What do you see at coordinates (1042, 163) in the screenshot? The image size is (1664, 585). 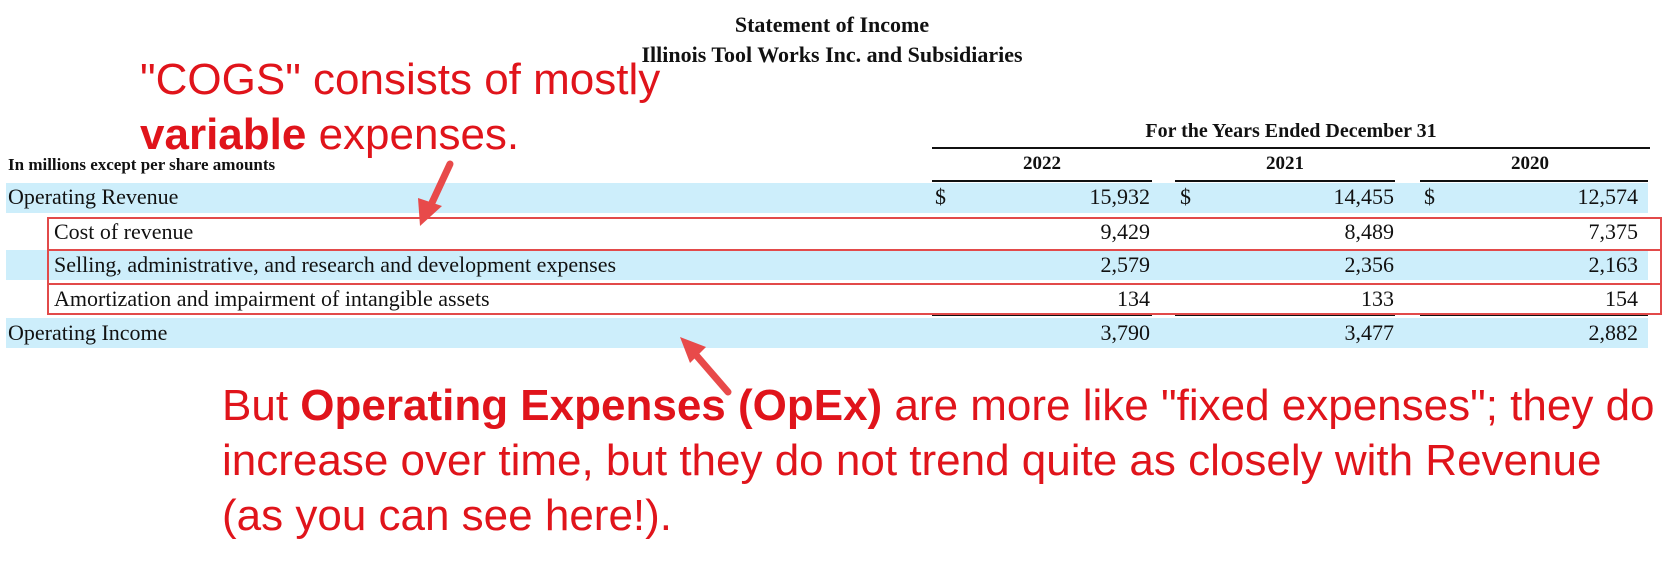 I see `year-header-2022: 2022` at bounding box center [1042, 163].